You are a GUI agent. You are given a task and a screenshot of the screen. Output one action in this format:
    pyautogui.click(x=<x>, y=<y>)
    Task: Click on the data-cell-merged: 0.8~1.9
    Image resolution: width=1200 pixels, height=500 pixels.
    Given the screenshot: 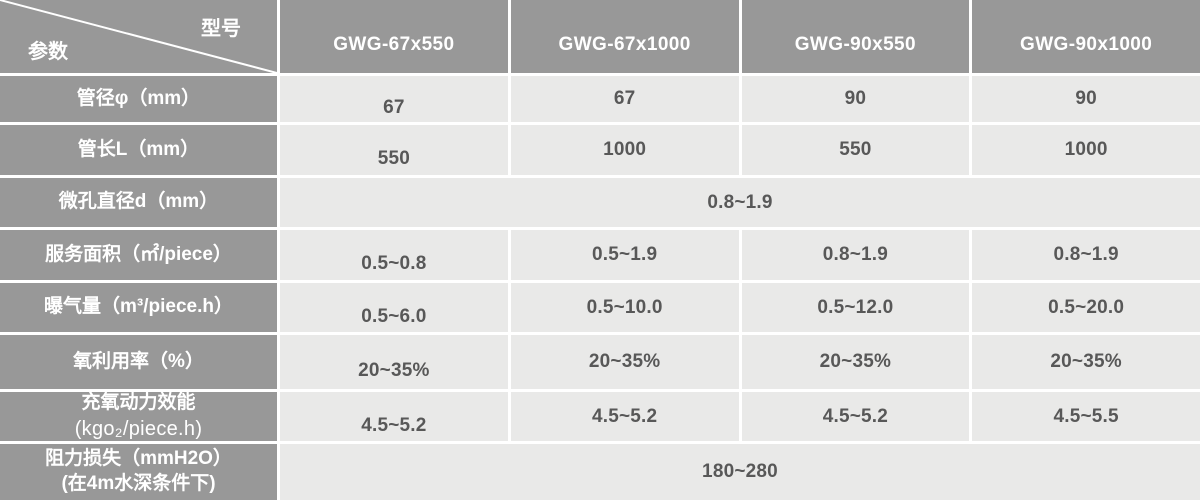 What is the action you would take?
    pyautogui.click(x=740, y=202)
    